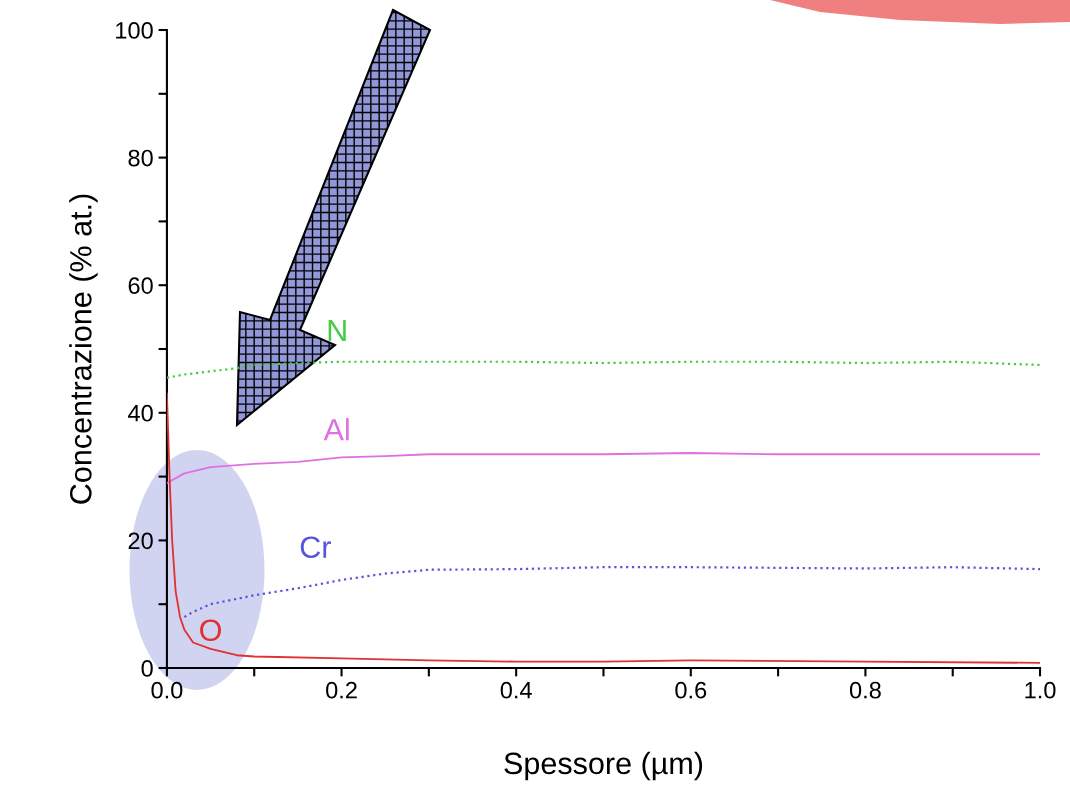 The height and width of the screenshot is (800, 1070). What do you see at coordinates (691, 690) in the screenshot?
I see `x-tick-label: 0.6` at bounding box center [691, 690].